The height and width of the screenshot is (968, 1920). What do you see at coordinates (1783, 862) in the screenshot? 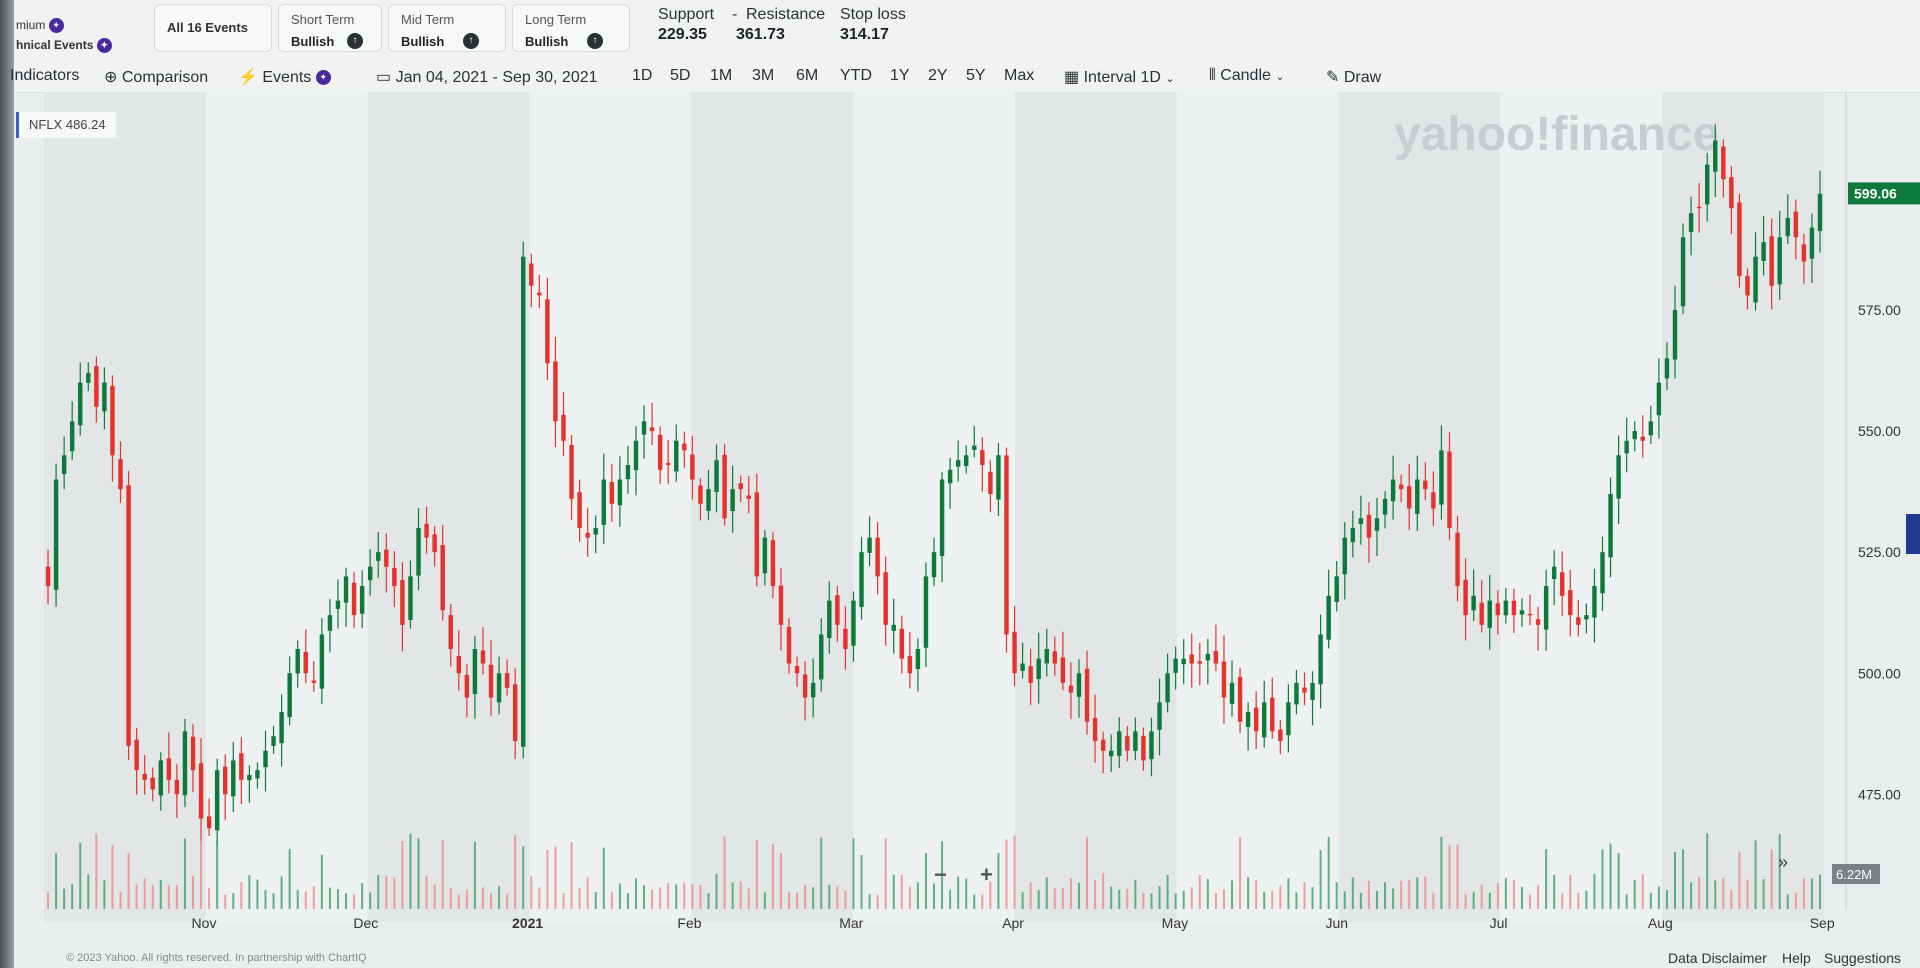
I see `scroll-forward-button: »` at bounding box center [1783, 862].